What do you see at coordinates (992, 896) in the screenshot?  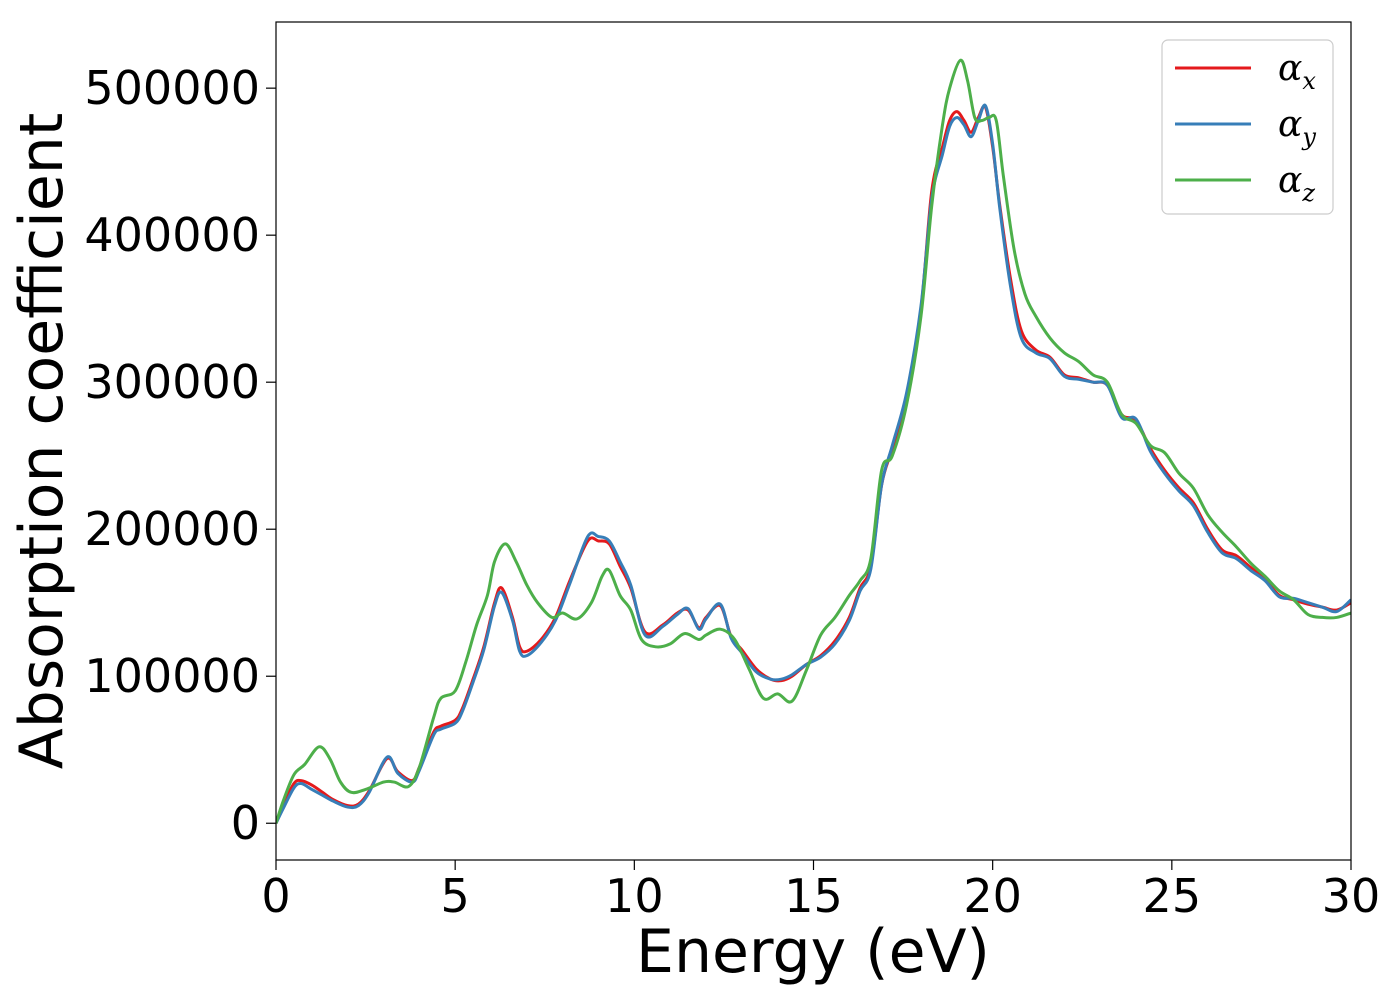 I see `x-tick-label: 20` at bounding box center [992, 896].